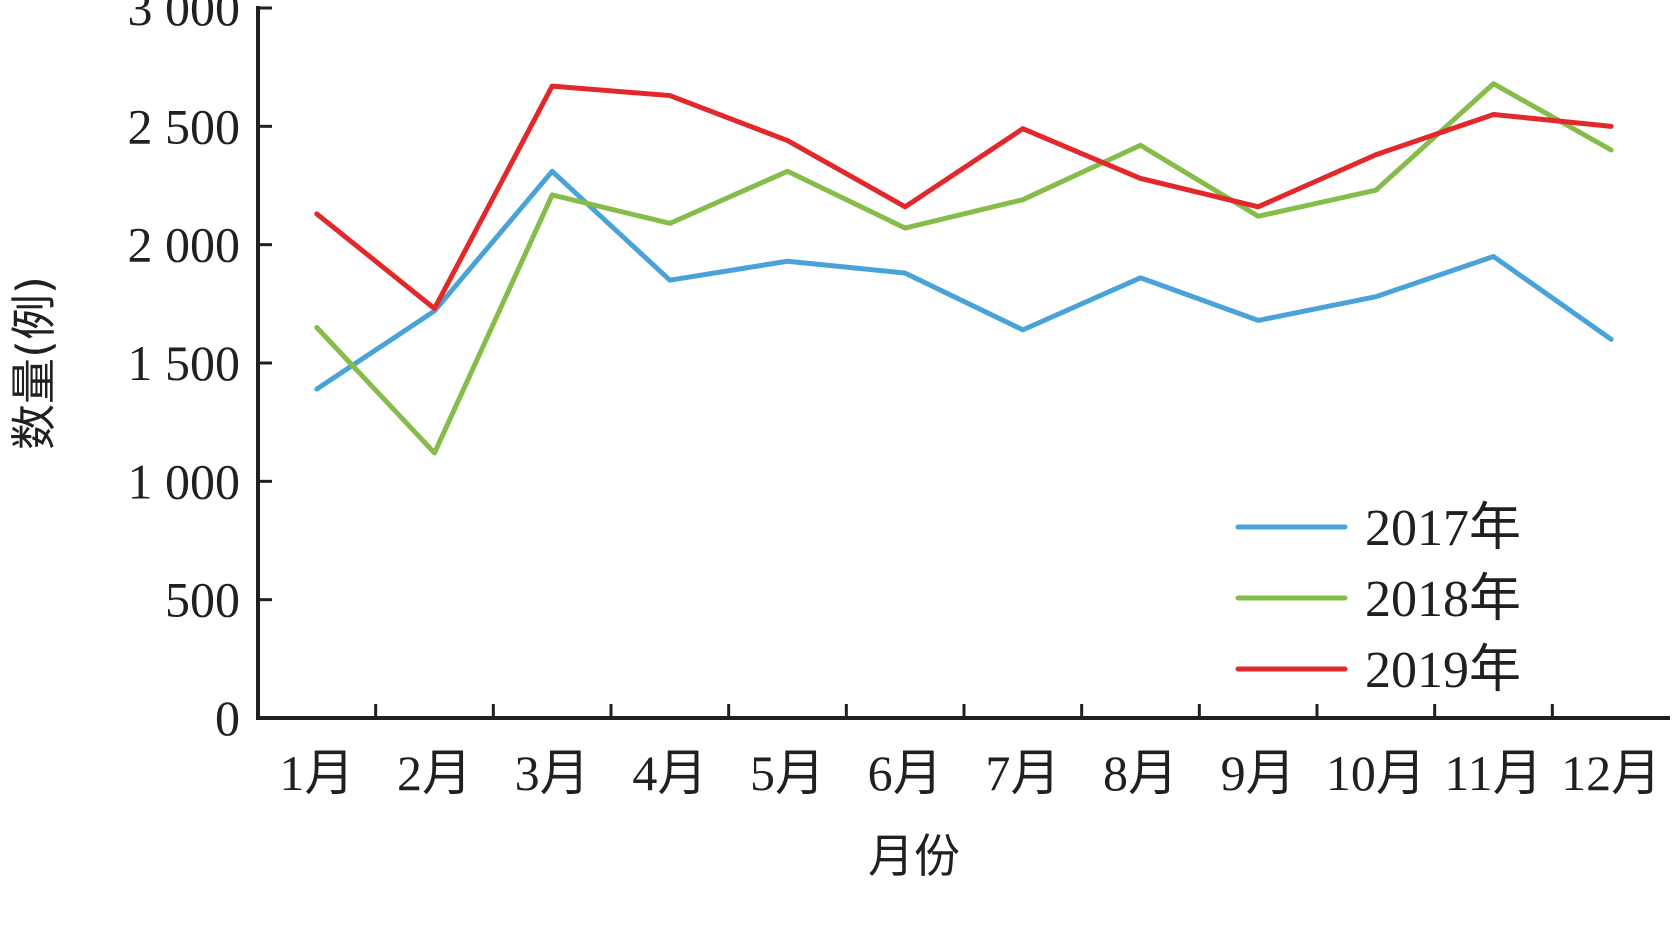 The width and height of the screenshot is (1677, 948). Describe the element at coordinates (202, 600) in the screenshot. I see `y-tick-label: 500` at that location.